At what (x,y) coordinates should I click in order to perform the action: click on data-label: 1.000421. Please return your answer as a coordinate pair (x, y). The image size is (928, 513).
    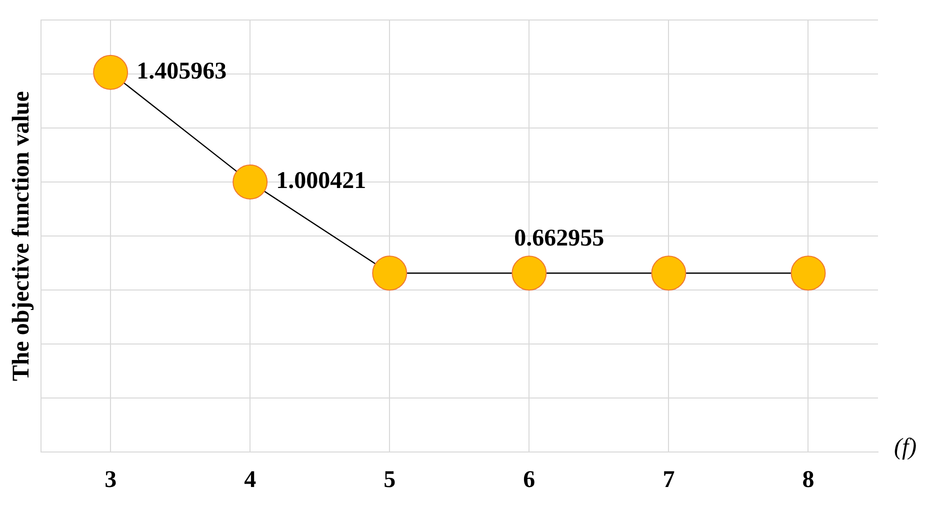
    Looking at the image, I should click on (321, 181).